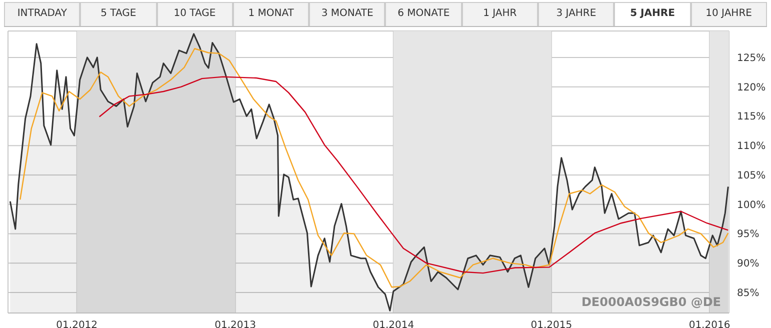 The image size is (771, 328). Describe the element at coordinates (551, 324) in the screenshot. I see `x-tick-label: 01.2015` at that location.